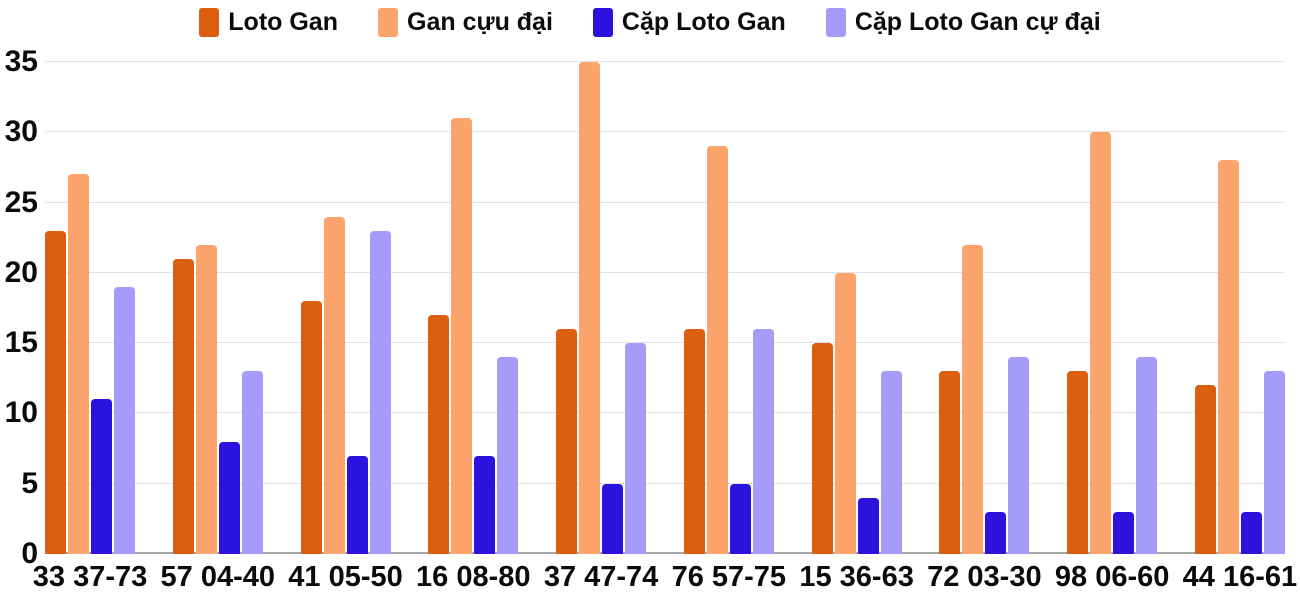 Image resolution: width=1300 pixels, height=600 pixels. I want to click on y-tick-label: 5, so click(29, 483).